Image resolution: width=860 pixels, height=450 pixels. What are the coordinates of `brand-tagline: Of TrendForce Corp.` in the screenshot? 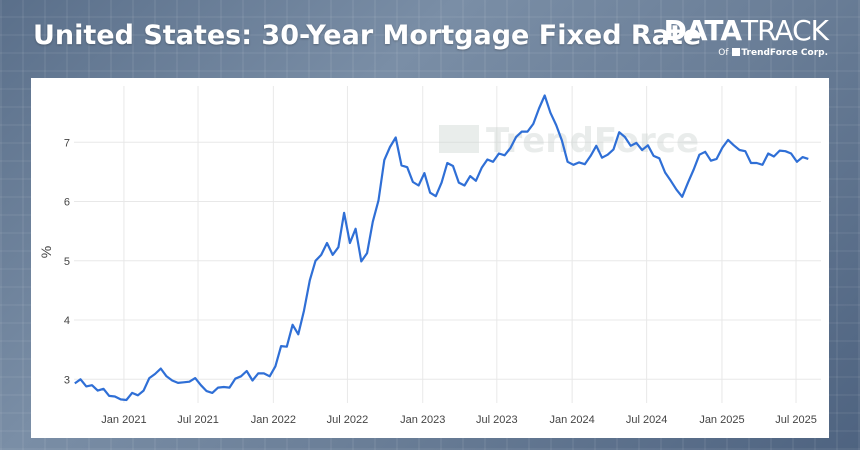 It's located at (746, 53).